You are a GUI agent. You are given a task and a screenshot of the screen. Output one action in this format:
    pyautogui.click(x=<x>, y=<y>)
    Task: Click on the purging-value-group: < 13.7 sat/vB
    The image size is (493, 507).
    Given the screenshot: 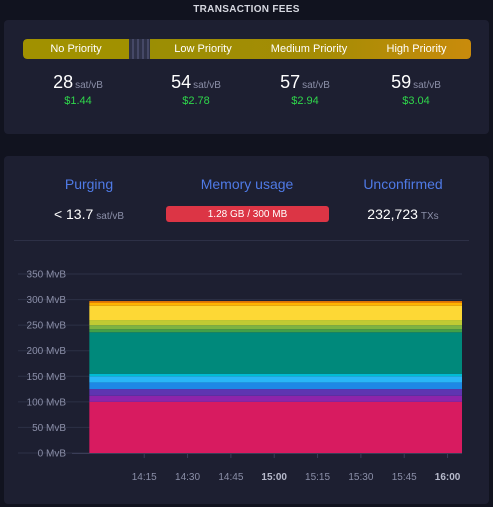 What is the action you would take?
    pyautogui.click(x=89, y=214)
    